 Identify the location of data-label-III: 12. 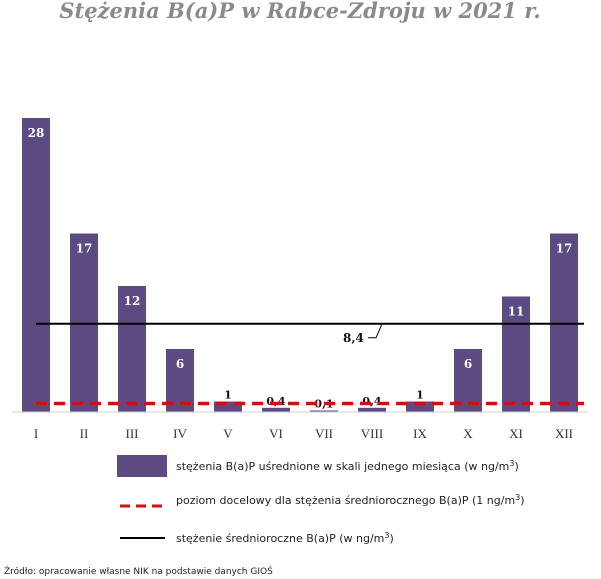
(132, 301).